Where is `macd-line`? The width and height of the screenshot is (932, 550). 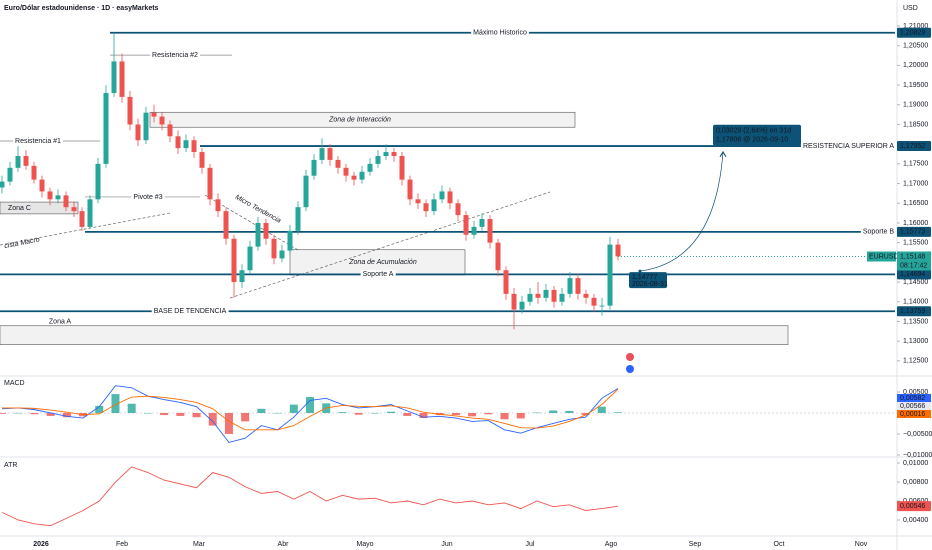 macd-line is located at coordinates (310, 414).